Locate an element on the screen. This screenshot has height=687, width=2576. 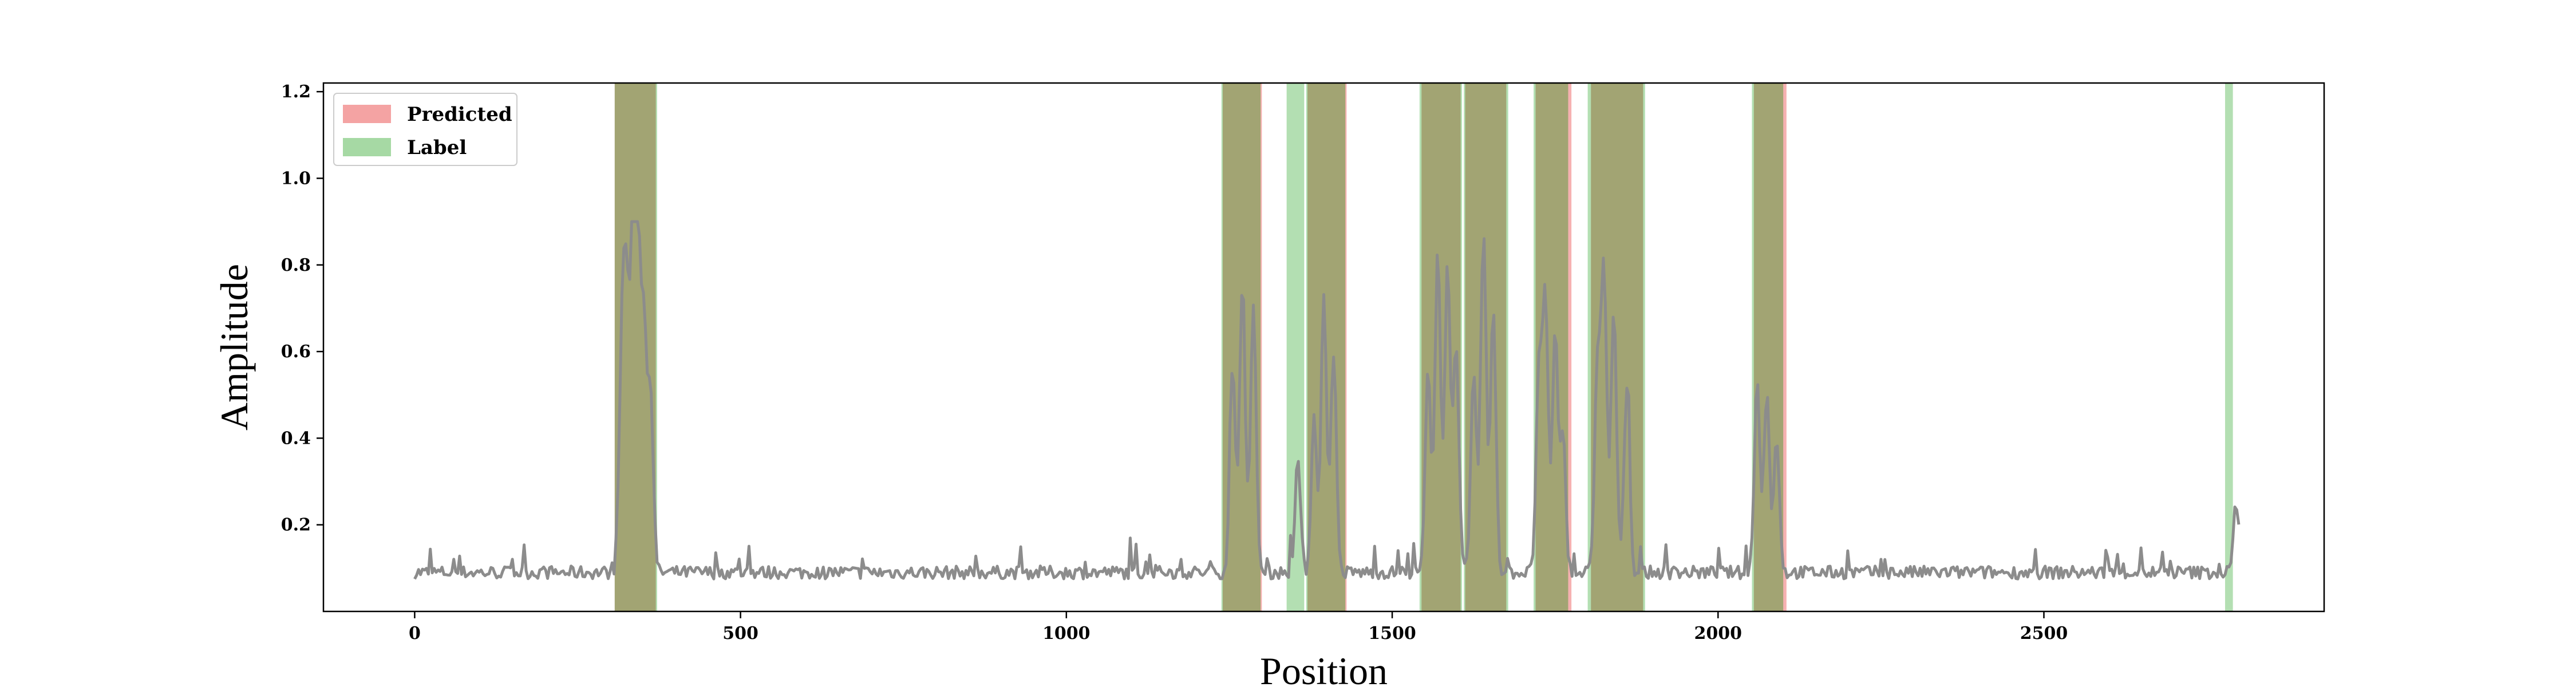
legend-swatch-label is located at coordinates (367, 147).